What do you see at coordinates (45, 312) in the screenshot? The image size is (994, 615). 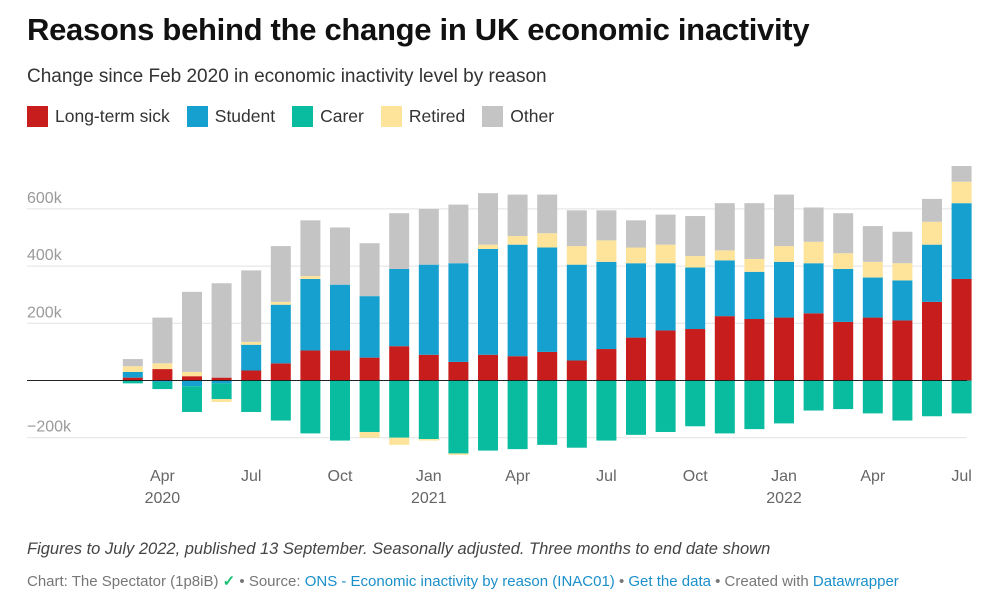 I see `y-tick-label: 200k` at bounding box center [45, 312].